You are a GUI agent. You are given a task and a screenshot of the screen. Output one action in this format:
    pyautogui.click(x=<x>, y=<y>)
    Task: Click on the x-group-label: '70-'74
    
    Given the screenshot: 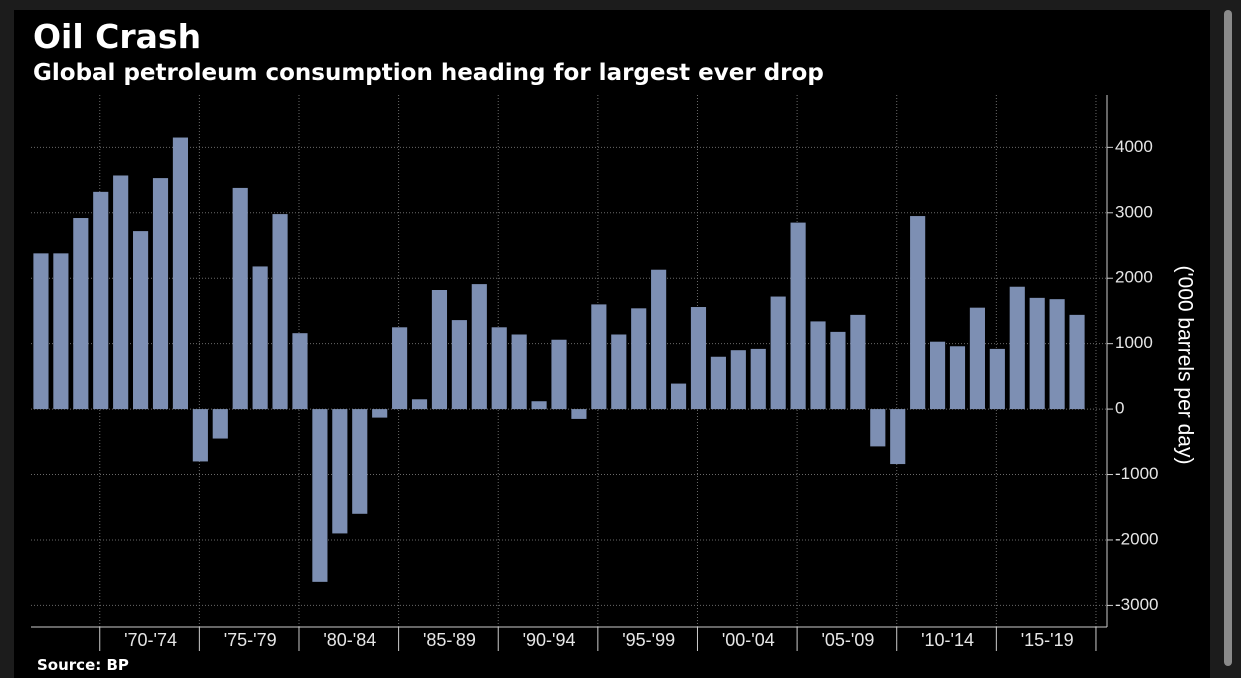 What is the action you would take?
    pyautogui.click(x=150, y=640)
    